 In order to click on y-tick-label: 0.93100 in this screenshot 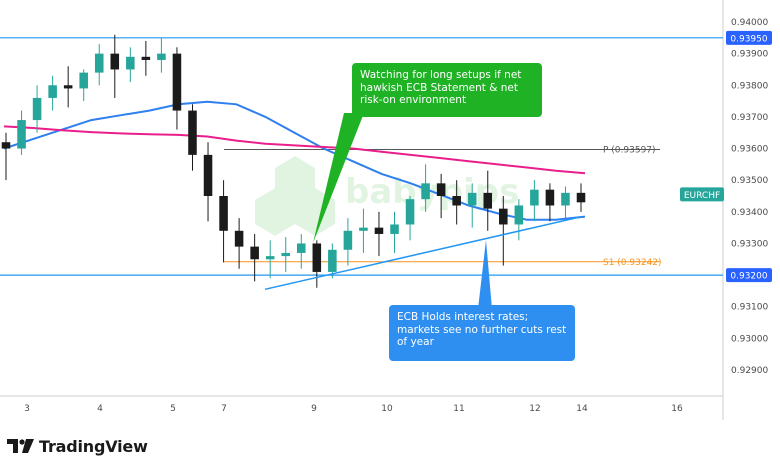, I will do `click(749, 308)`.